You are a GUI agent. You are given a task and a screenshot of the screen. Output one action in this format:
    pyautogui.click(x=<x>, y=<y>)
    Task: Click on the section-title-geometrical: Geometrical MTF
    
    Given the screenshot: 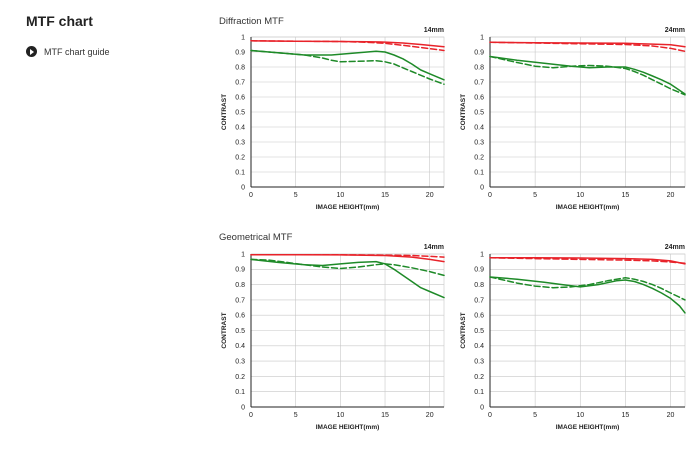 What is the action you would take?
    pyautogui.click(x=256, y=237)
    